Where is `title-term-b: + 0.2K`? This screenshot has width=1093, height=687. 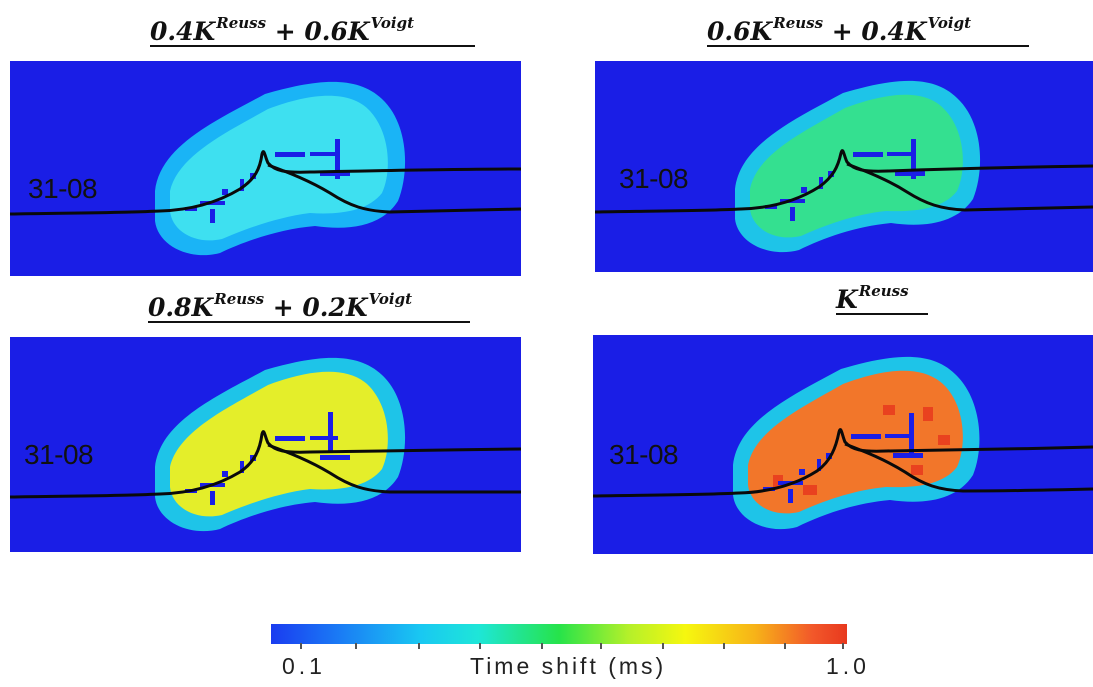
title-term-b: + 0.2K is located at coordinates (320, 307).